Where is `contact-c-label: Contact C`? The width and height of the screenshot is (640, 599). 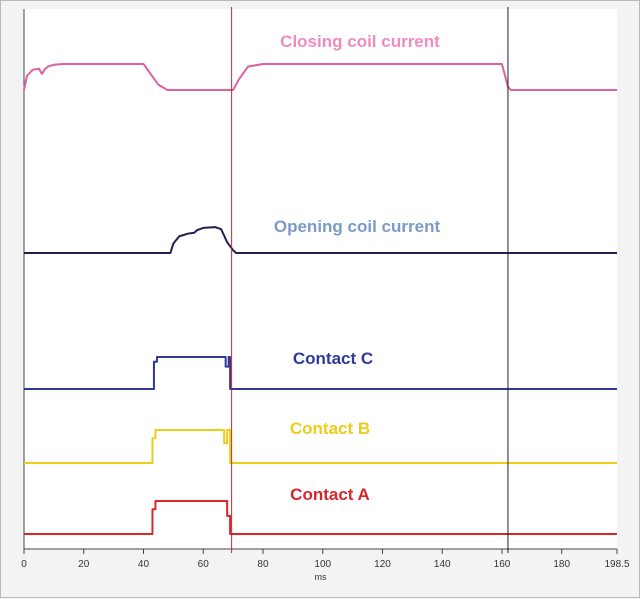
contact-c-label: Contact C is located at coordinates (333, 358).